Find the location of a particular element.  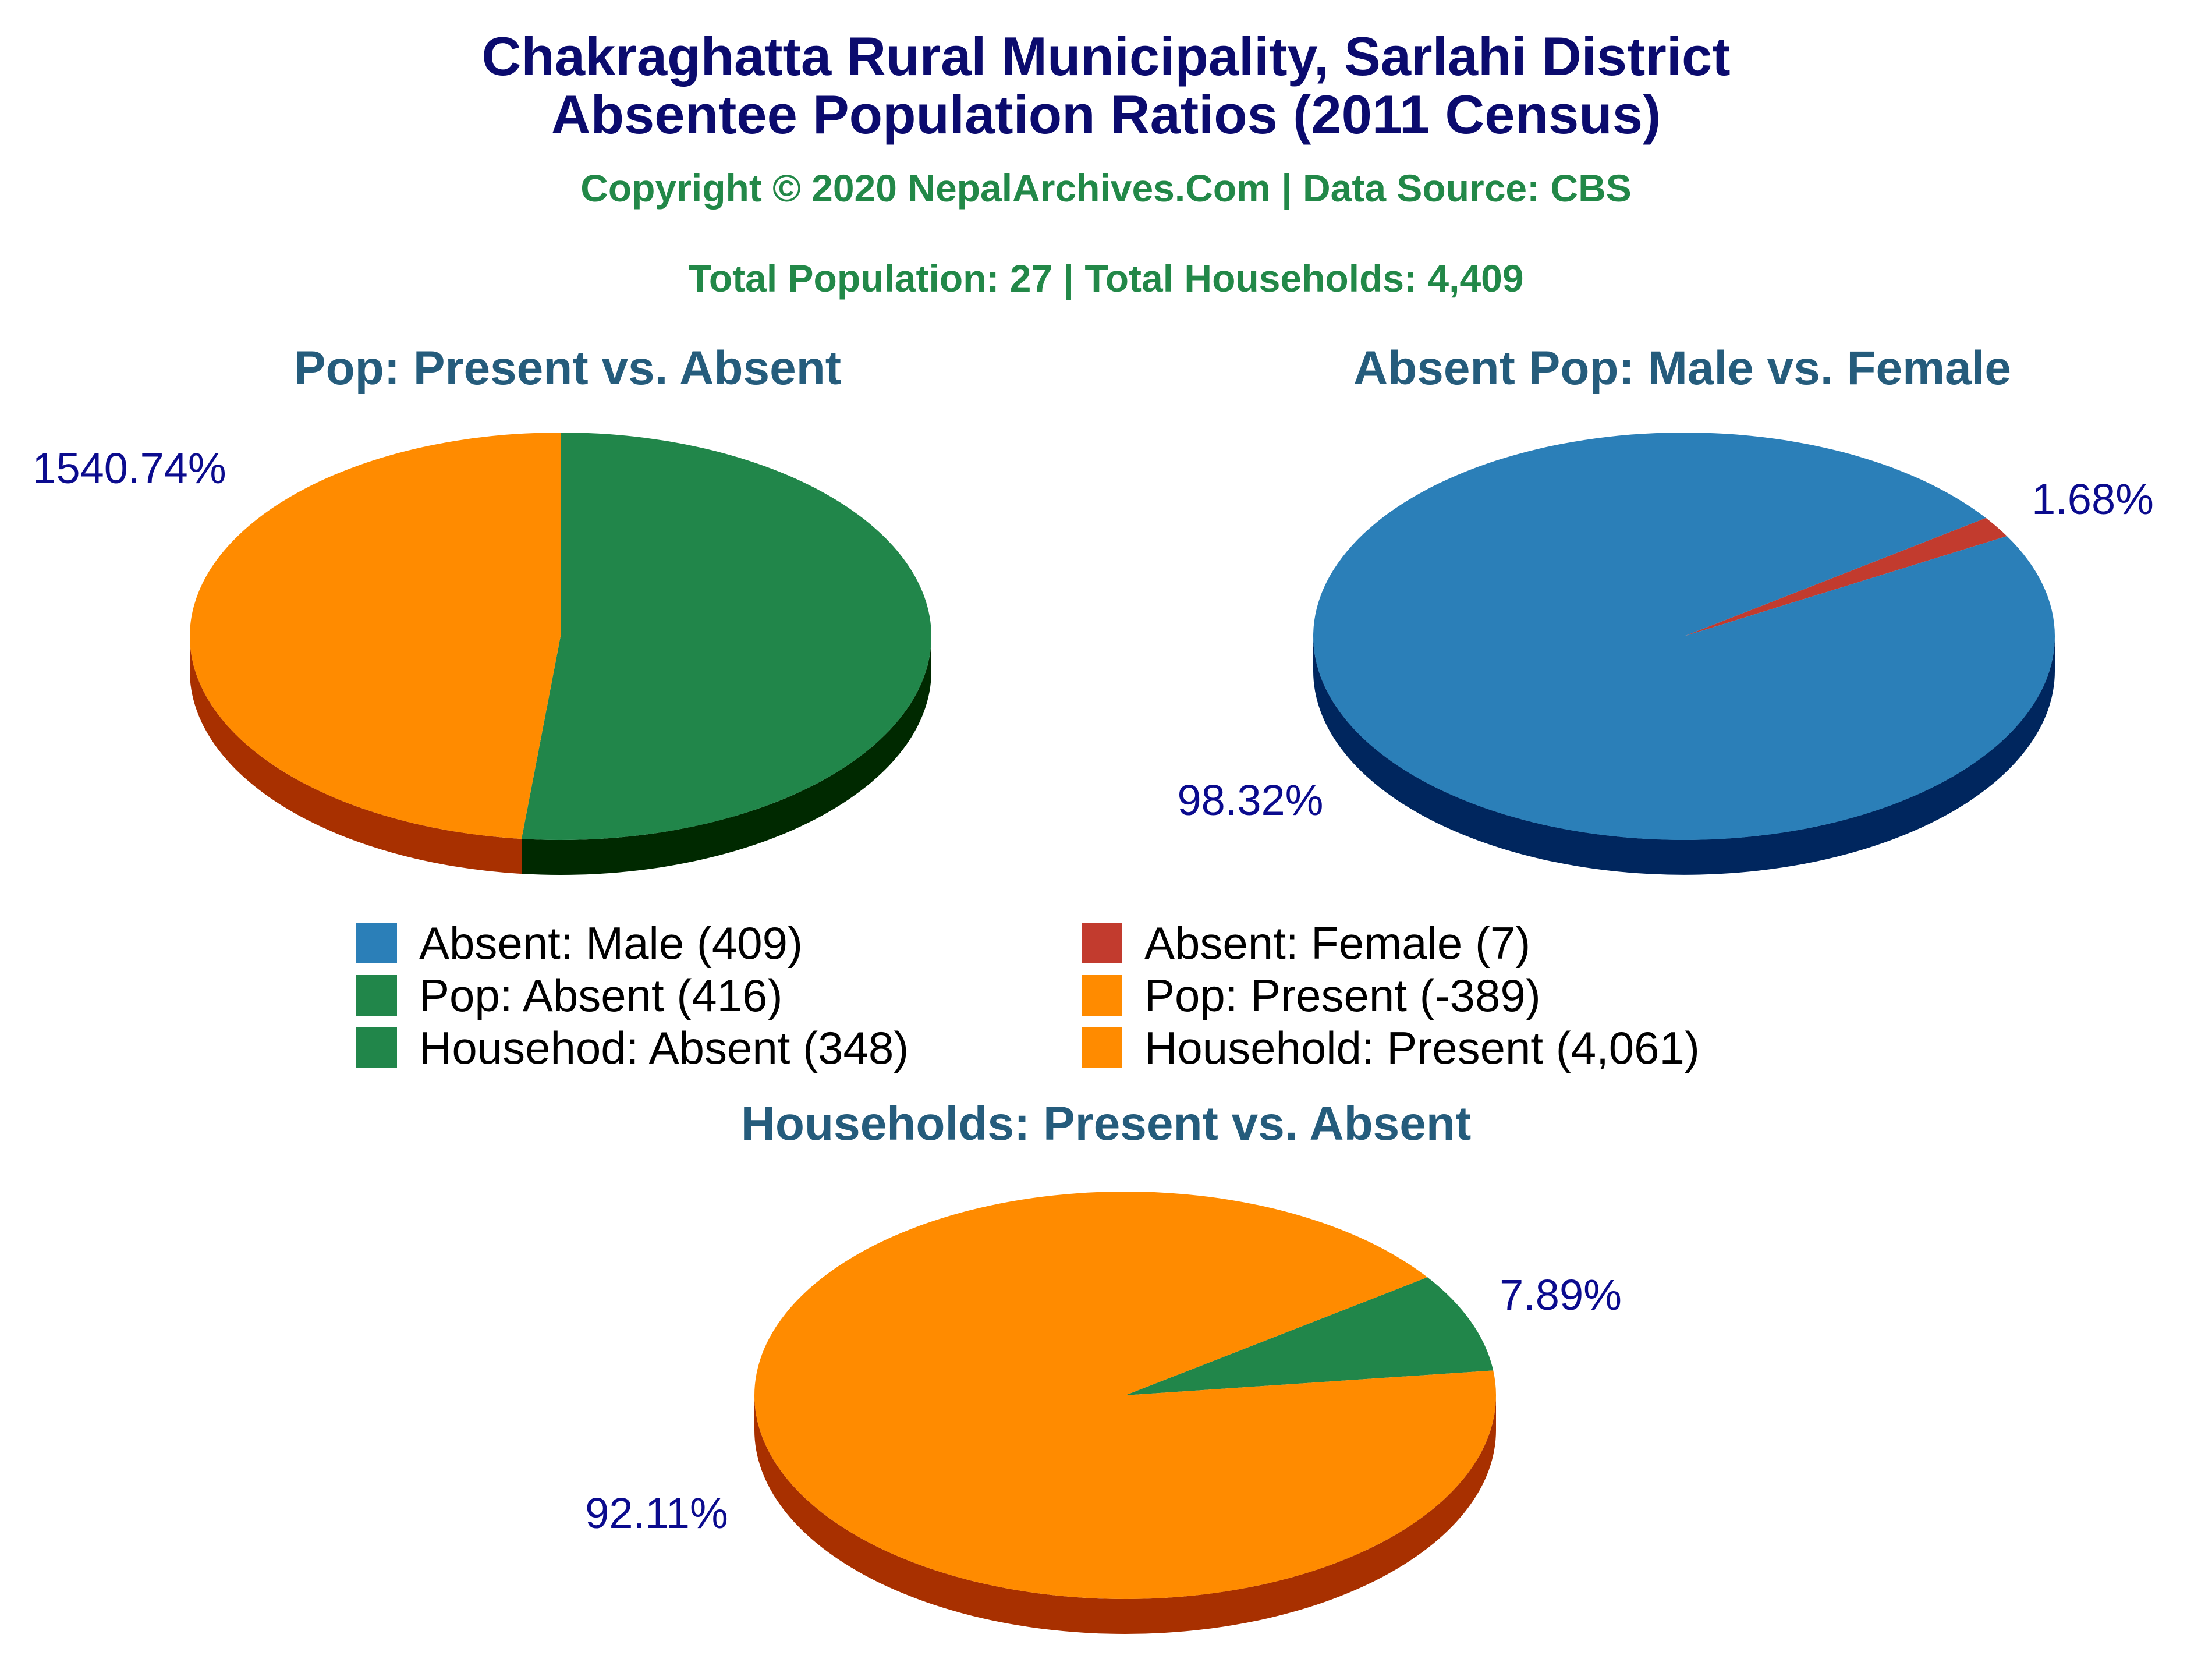

pie-slice-absent-male is located at coordinates (1684, 637).